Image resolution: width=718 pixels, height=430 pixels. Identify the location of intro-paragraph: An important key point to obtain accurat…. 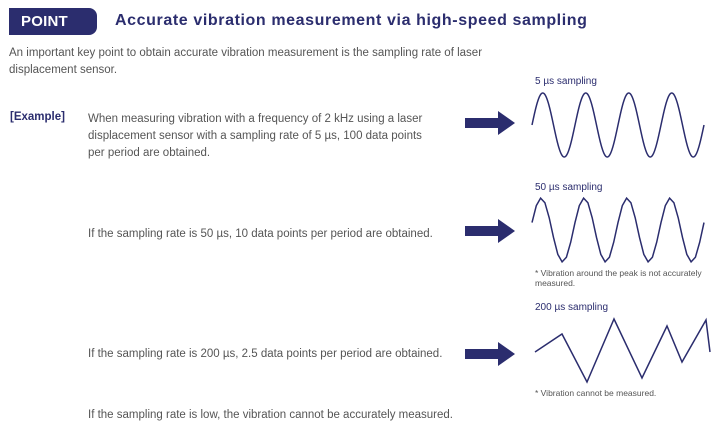
(246, 61).